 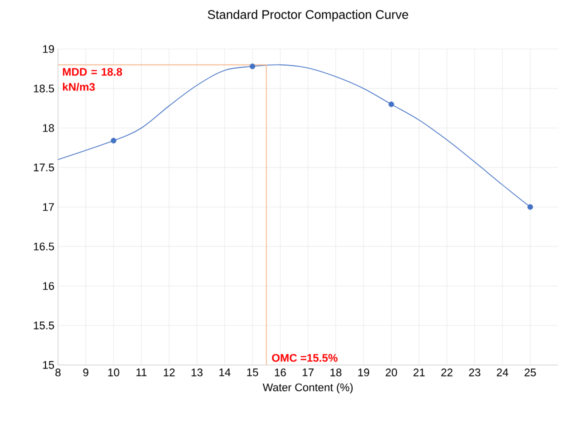 I want to click on y-tick-label: 17.5, so click(x=44, y=168).